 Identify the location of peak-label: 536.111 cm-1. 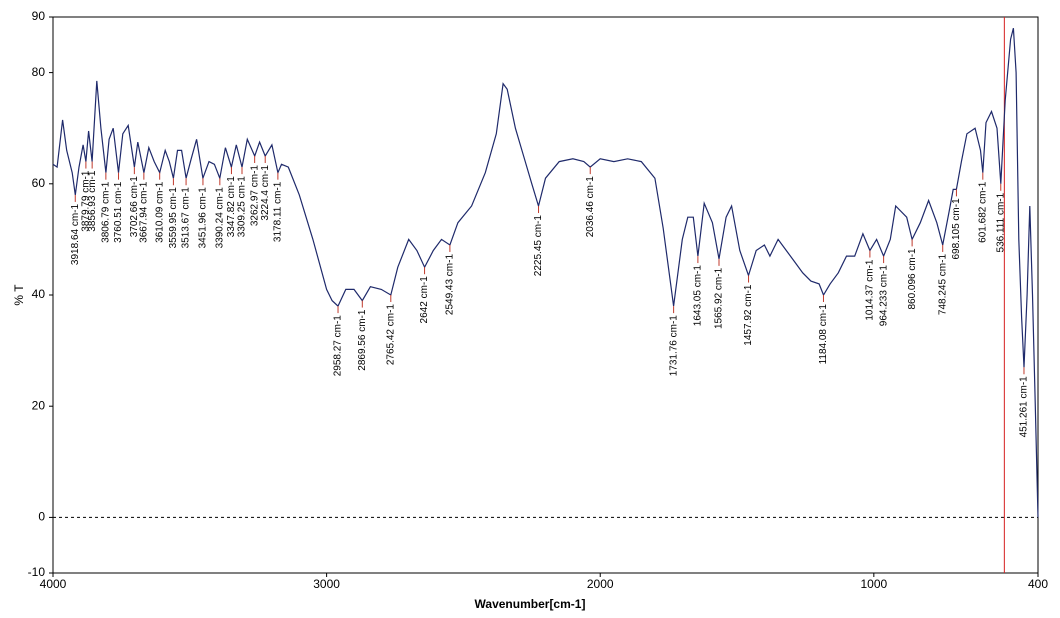
(1000, 222).